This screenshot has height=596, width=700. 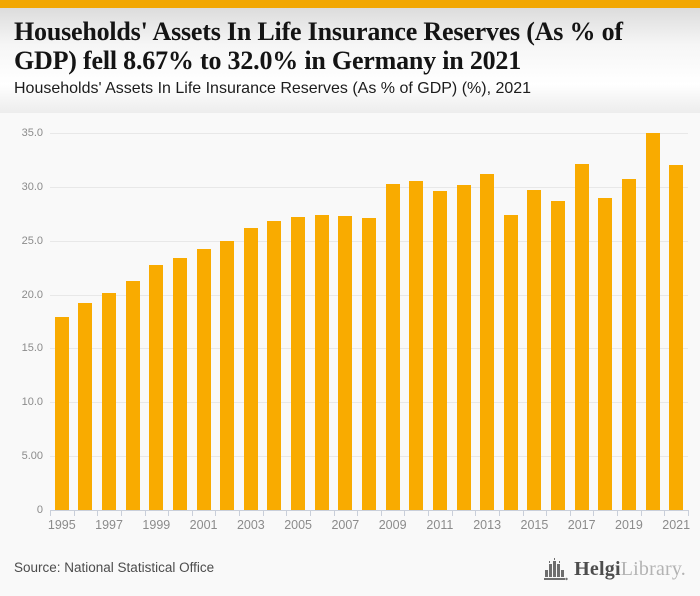 What do you see at coordinates (345, 525) in the screenshot?
I see `x-axis-tick-label: 2007` at bounding box center [345, 525].